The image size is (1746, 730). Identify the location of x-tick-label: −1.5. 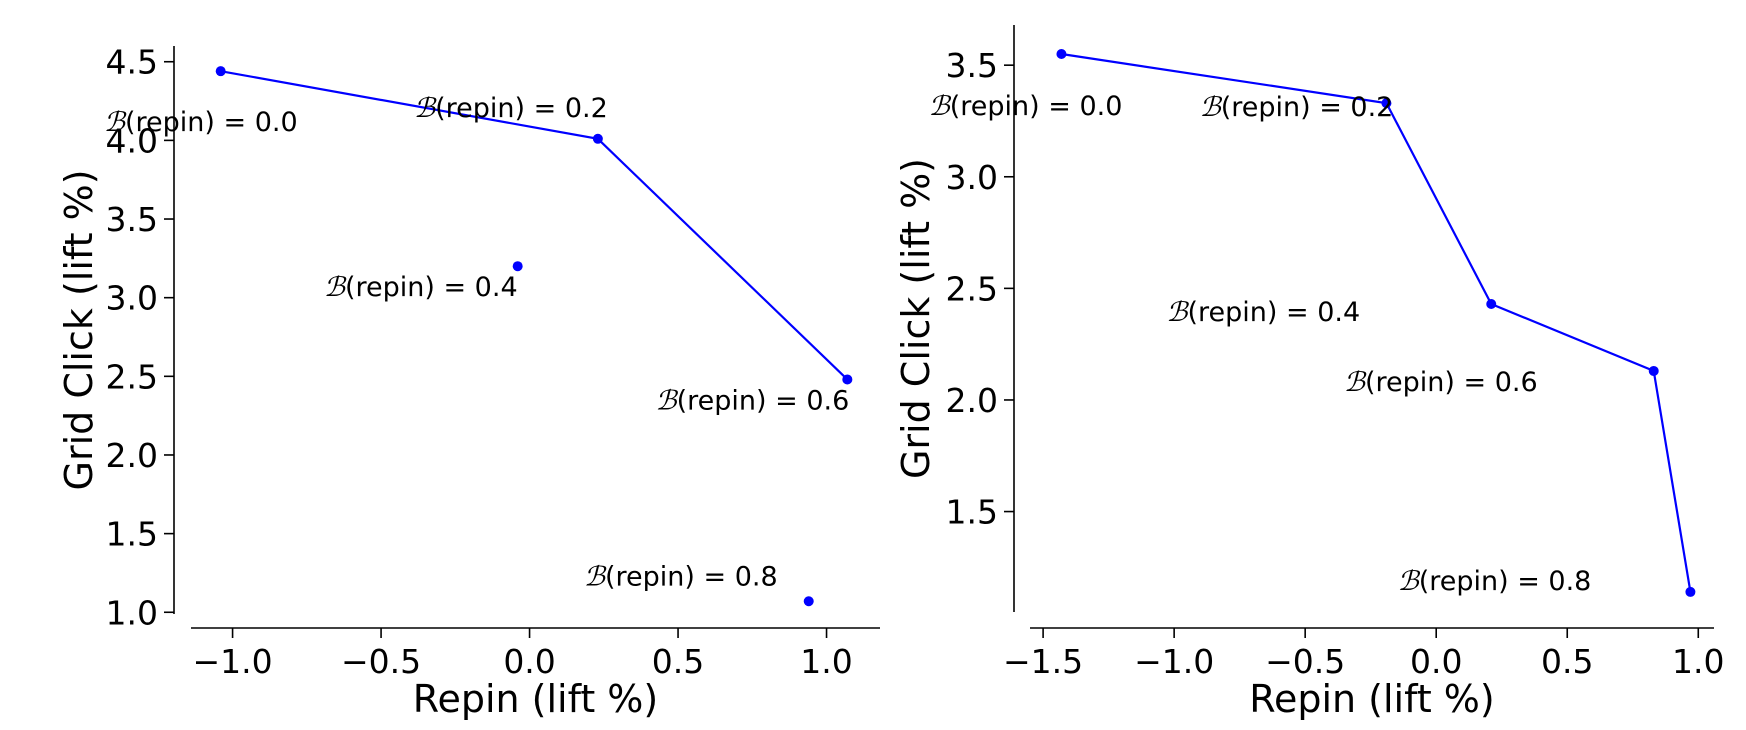
(1043, 661).